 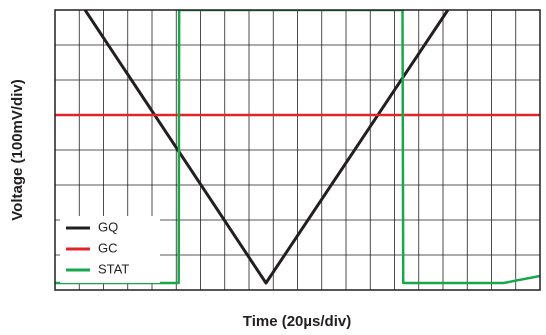 I want to click on legend-label: STAT, so click(x=113, y=268).